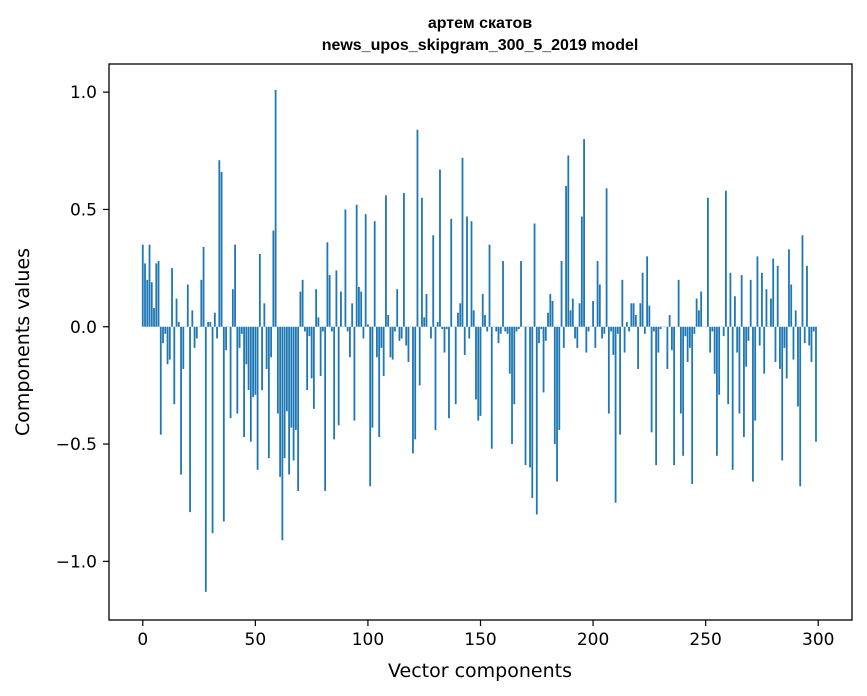 The height and width of the screenshot is (696, 867). I want to click on y-tick-label: 0.0, so click(83, 328).